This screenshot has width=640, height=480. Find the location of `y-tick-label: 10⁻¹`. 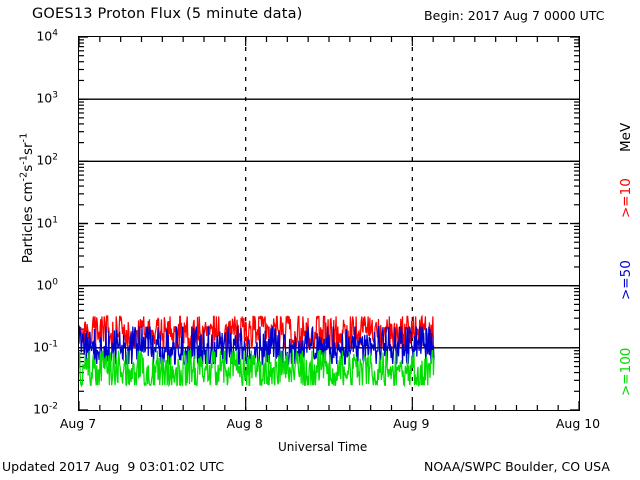

y-tick-label: 10⁻¹ is located at coordinates (45, 347).